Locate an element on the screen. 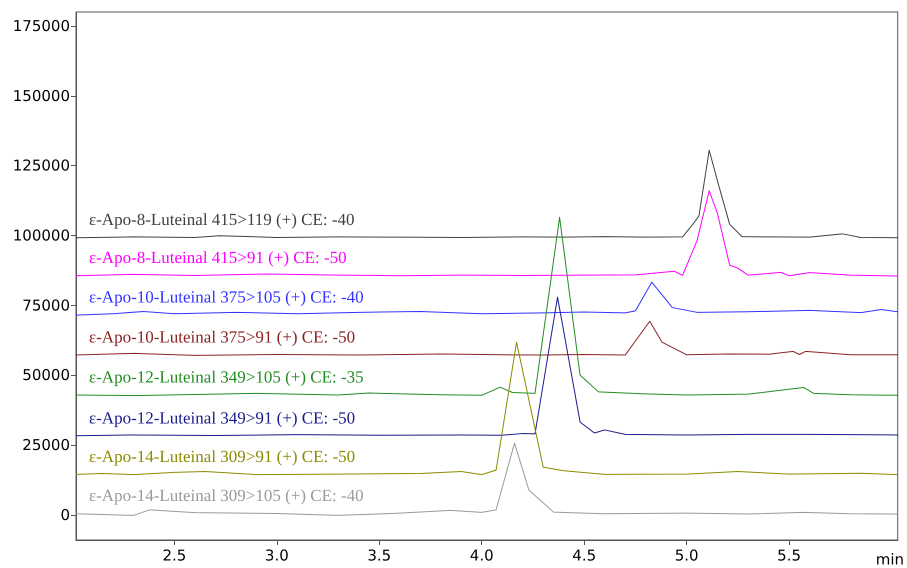  series-label: ε-Apo-14-Luteinal 309>91 (+) CE: -50 is located at coordinates (222, 456).